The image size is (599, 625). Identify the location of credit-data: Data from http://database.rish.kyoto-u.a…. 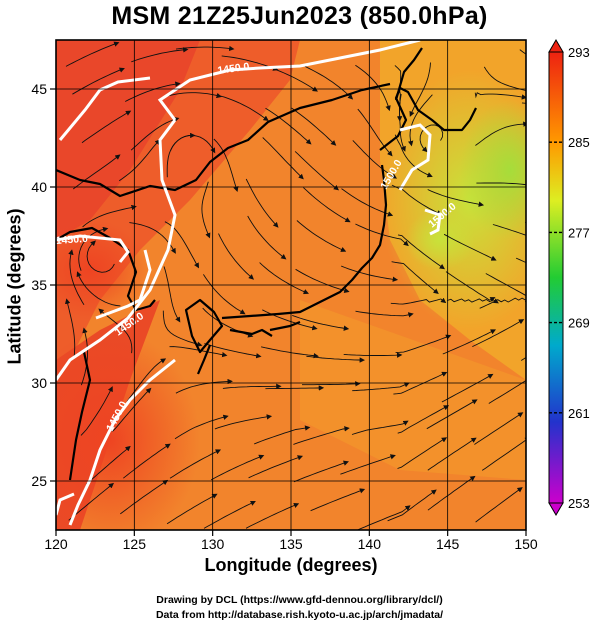
(299, 615).